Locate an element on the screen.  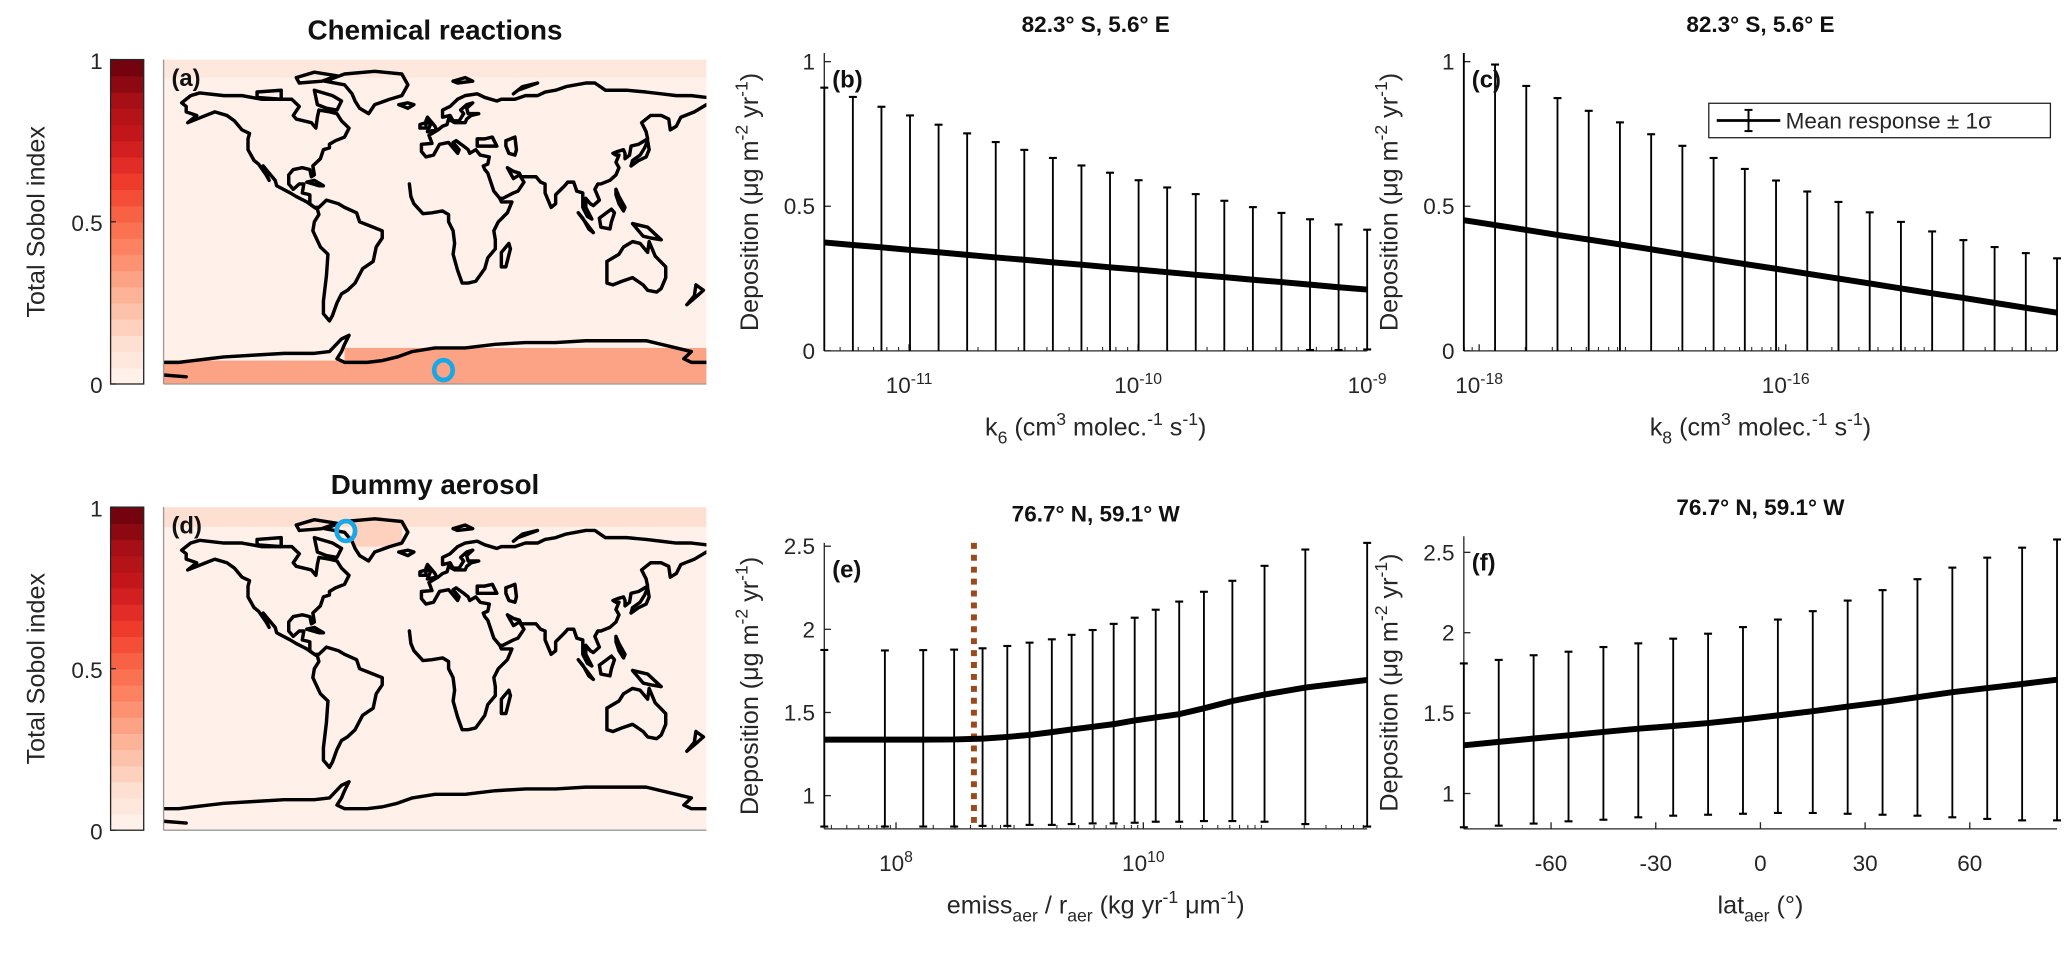
map-panel-dummy-aerosol: Dummy aerosol 0 0.5 1 Total Sobol index (d) is located at coordinates (364, 656).